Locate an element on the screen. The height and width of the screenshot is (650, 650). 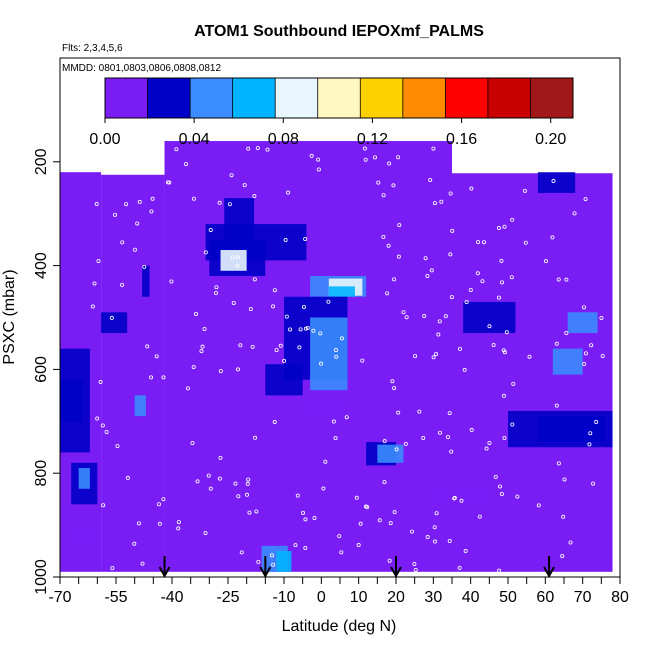
x-tick-label: -10 is located at coordinates (283, 597).